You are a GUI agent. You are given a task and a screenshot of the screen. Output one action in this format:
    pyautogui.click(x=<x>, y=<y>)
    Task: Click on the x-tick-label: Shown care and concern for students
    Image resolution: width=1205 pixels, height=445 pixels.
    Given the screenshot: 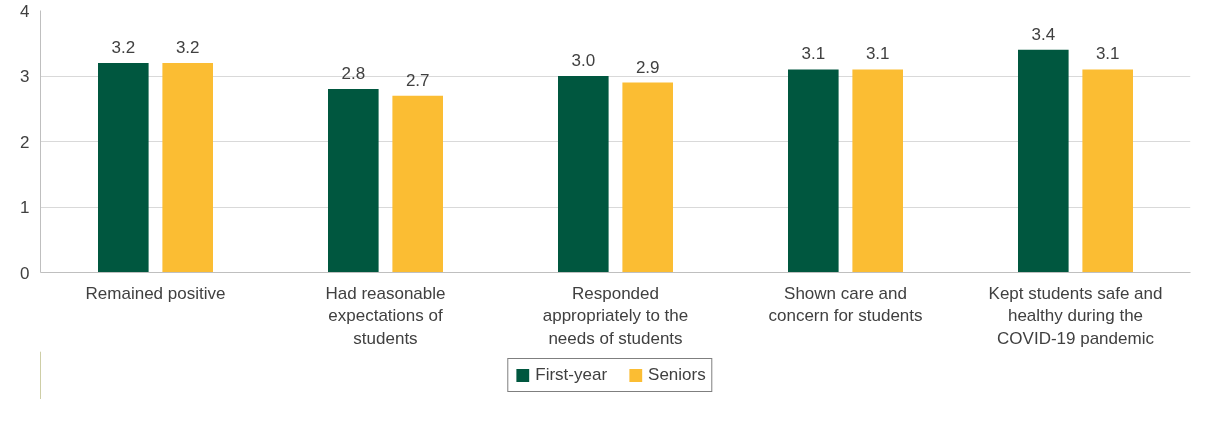 What is the action you would take?
    pyautogui.click(x=845, y=304)
    